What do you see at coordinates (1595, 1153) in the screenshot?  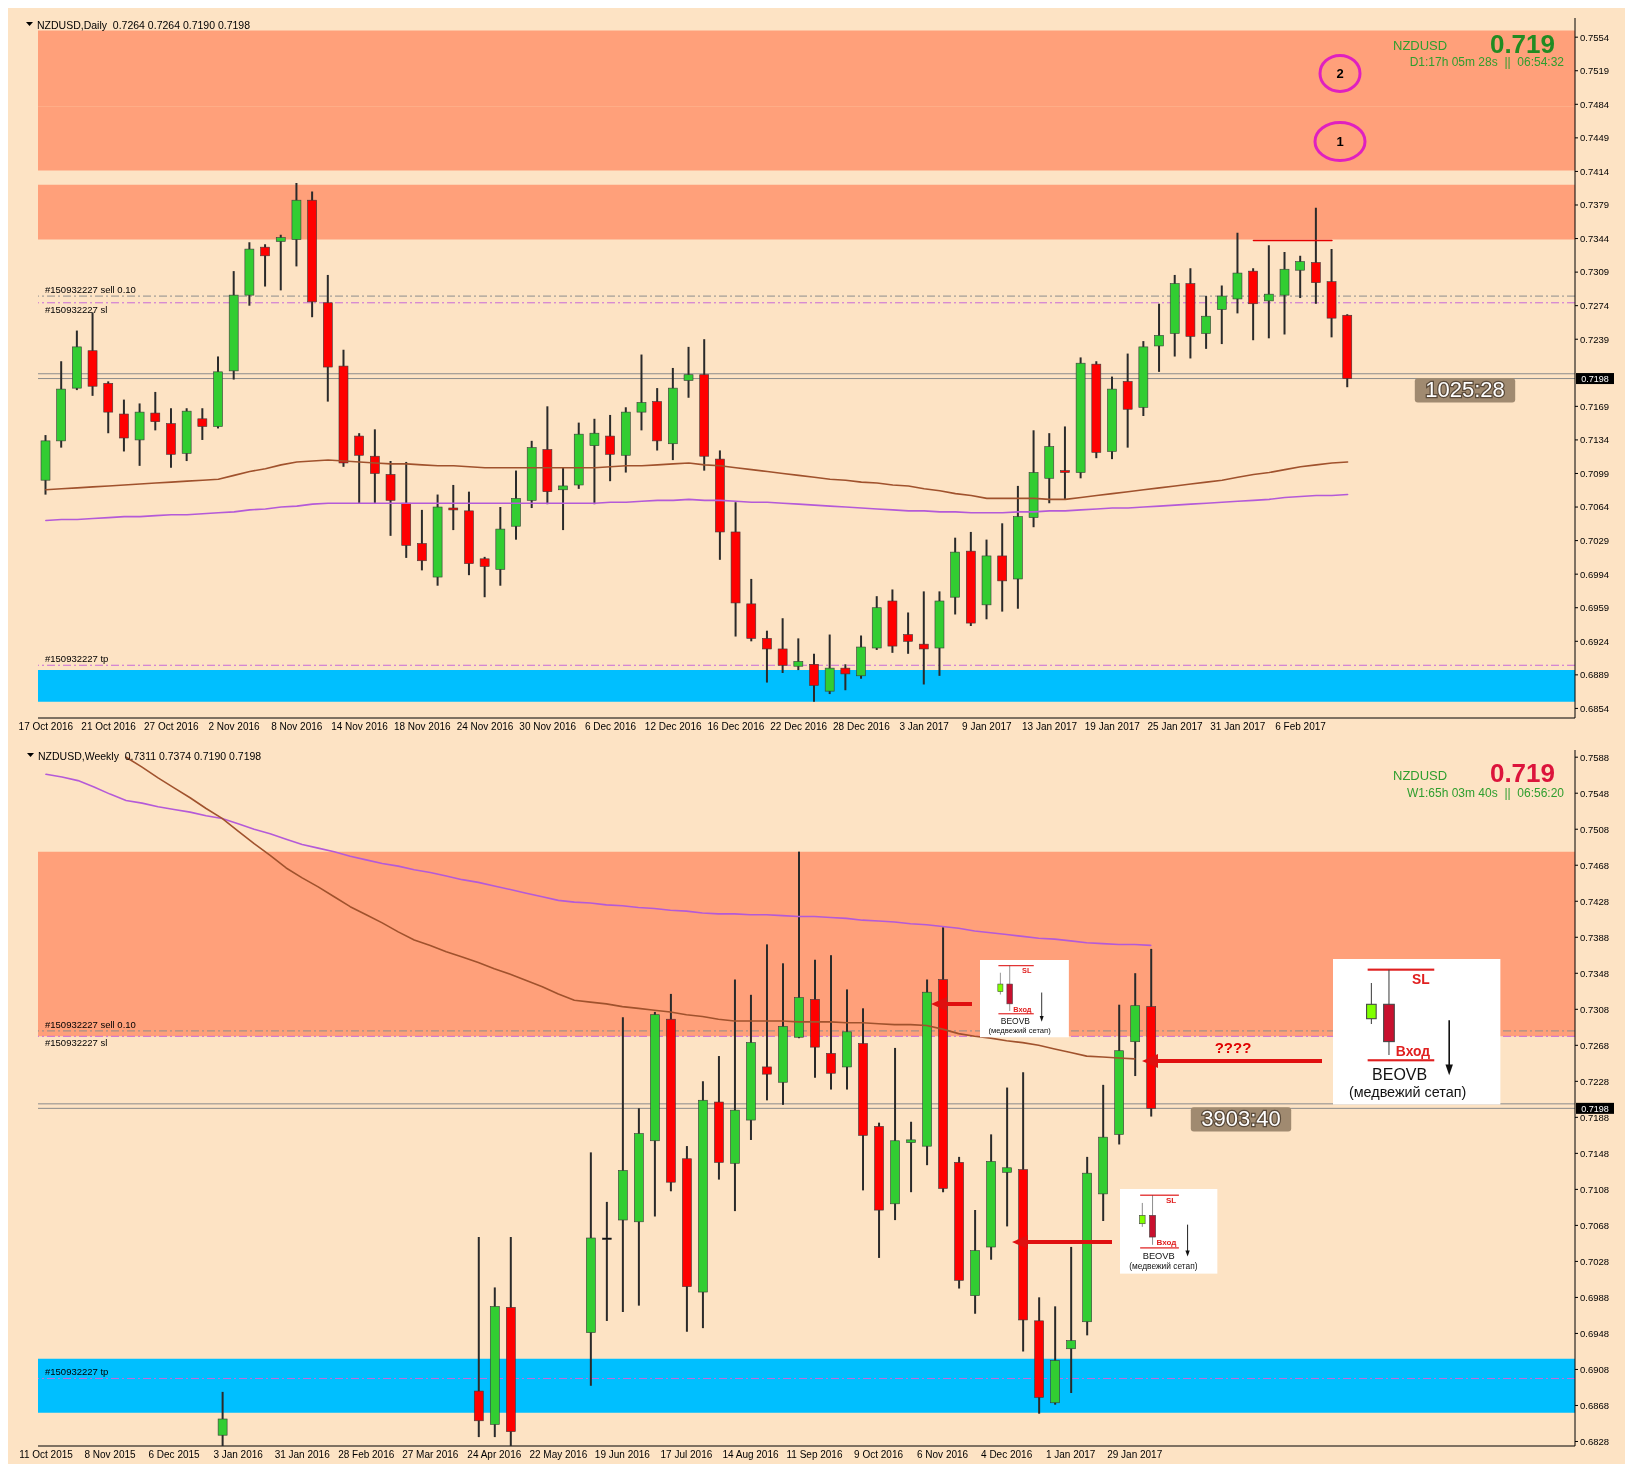 I see `y-tick-label: 0.7148` at bounding box center [1595, 1153].